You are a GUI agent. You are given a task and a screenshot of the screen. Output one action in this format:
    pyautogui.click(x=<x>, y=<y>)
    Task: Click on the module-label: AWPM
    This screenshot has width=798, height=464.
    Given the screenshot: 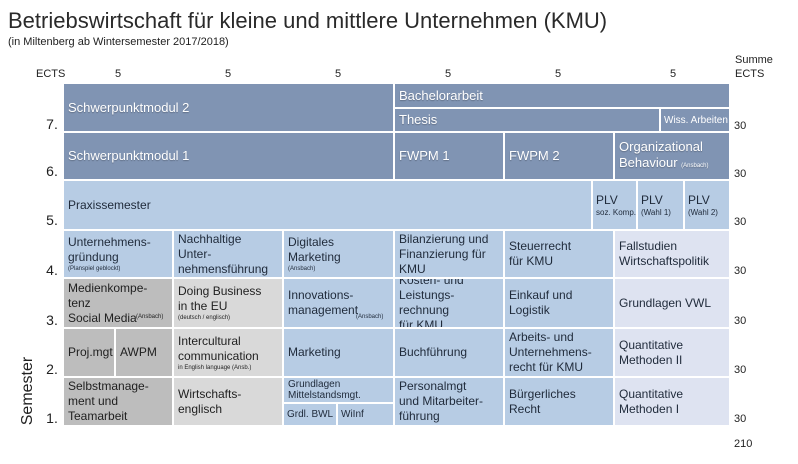 What is the action you would take?
    pyautogui.click(x=138, y=352)
    